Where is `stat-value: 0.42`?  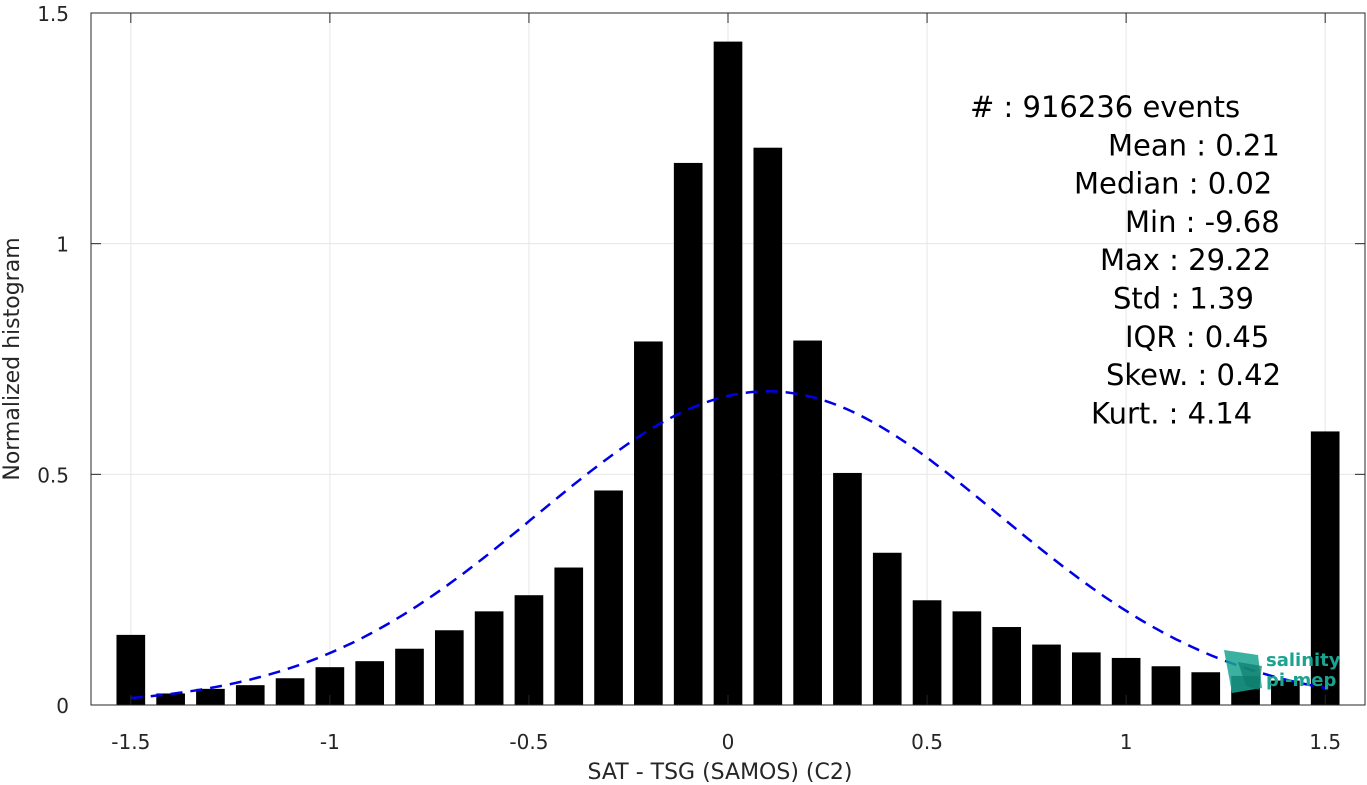 stat-value: 0.42 is located at coordinates (1249, 375).